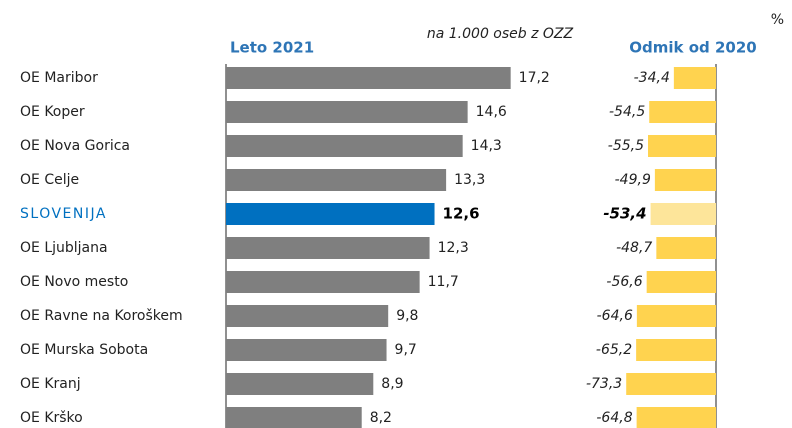 The image size is (792, 428). Describe the element at coordinates (624, 282) in the screenshot. I see `value-label: -56,6` at that location.